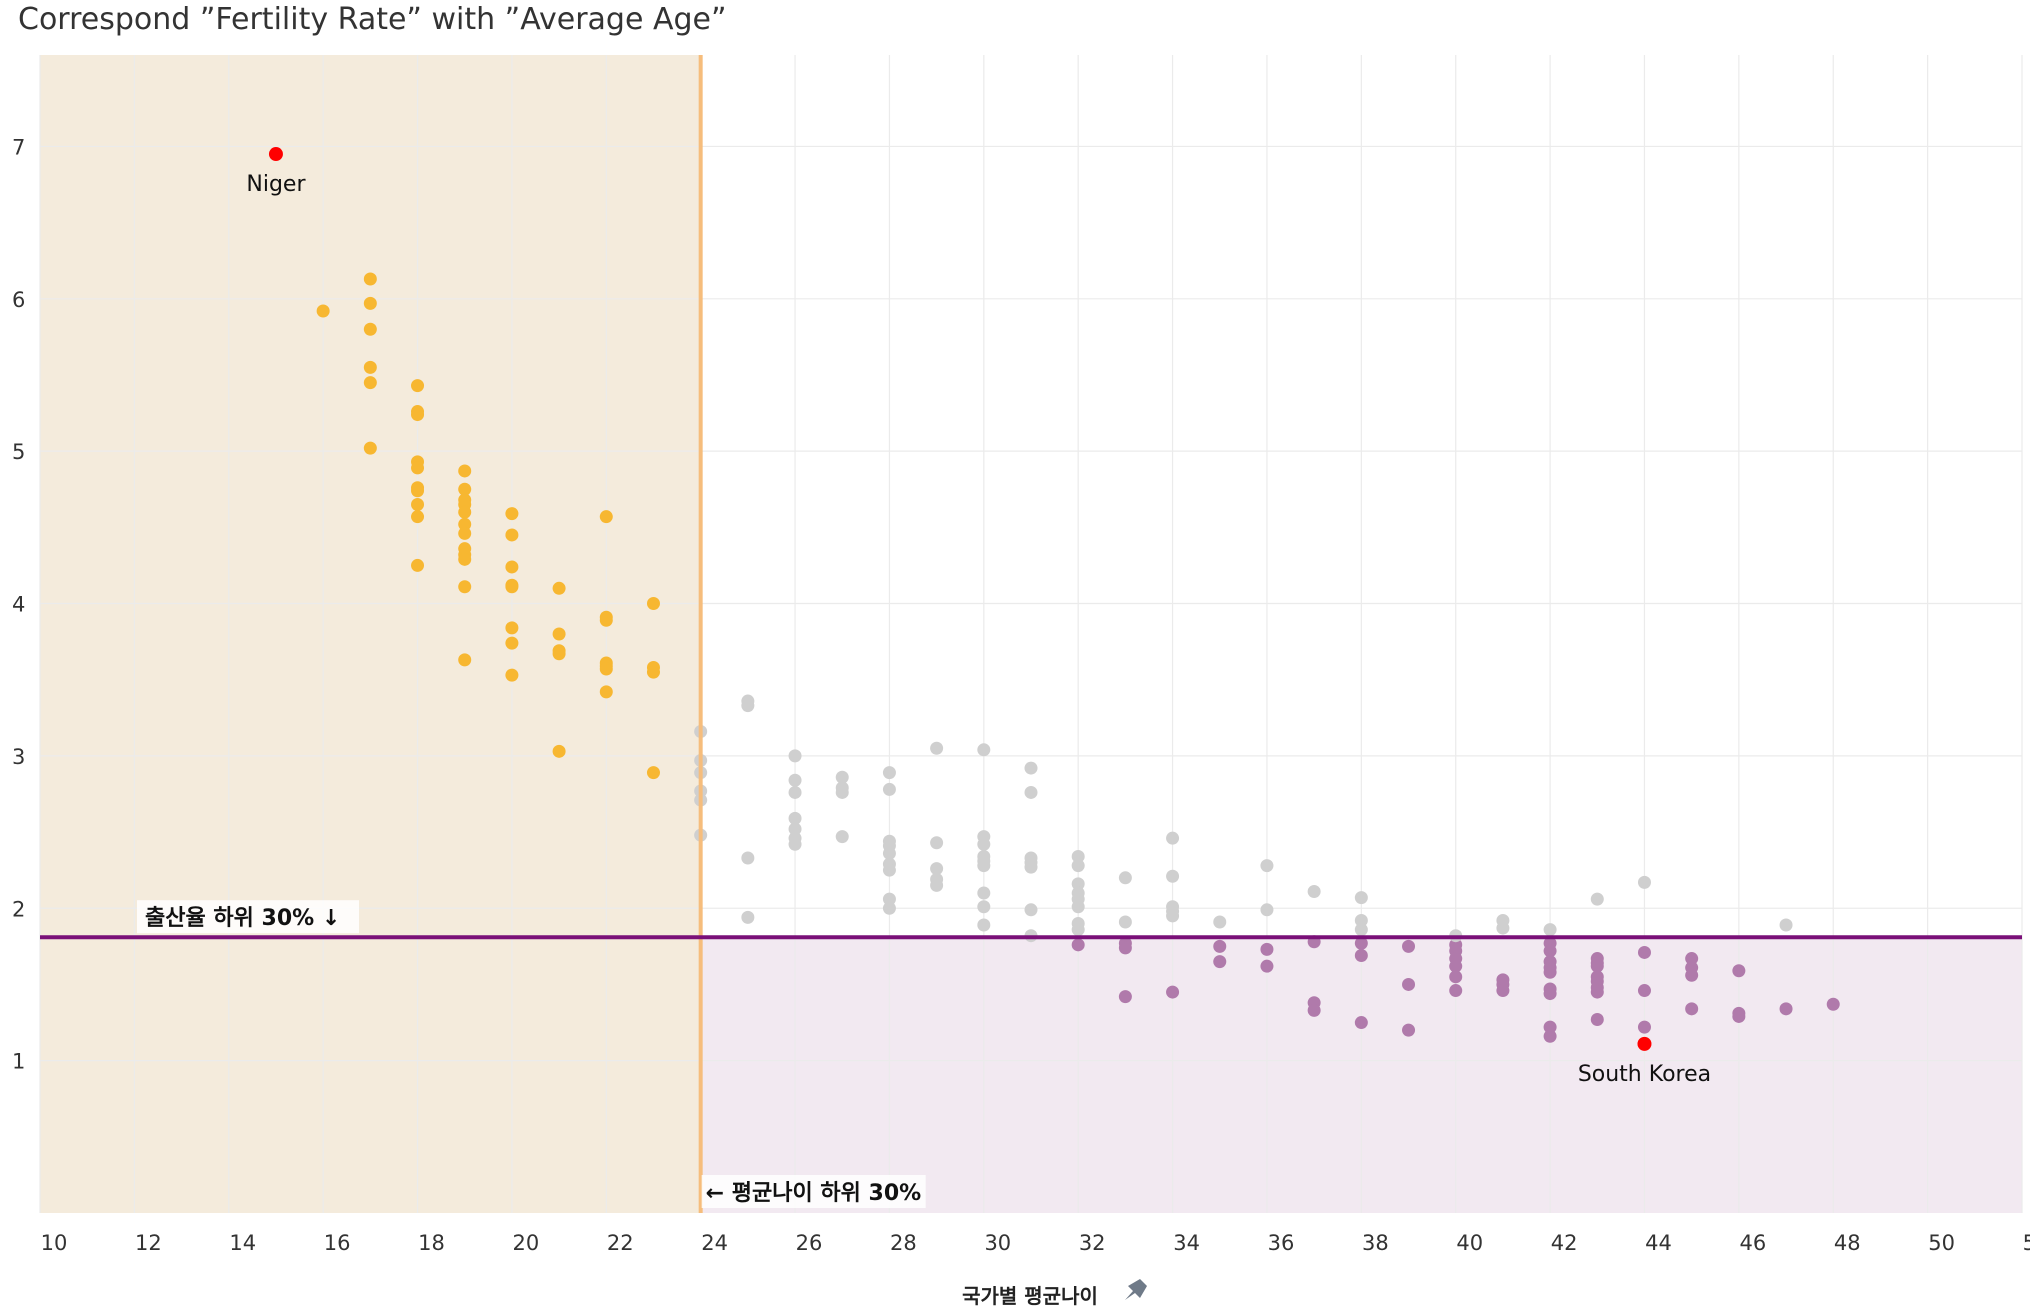 The height and width of the screenshot is (1306, 2030). I want to click on x-tick-label: 40, so click(1469, 1243).